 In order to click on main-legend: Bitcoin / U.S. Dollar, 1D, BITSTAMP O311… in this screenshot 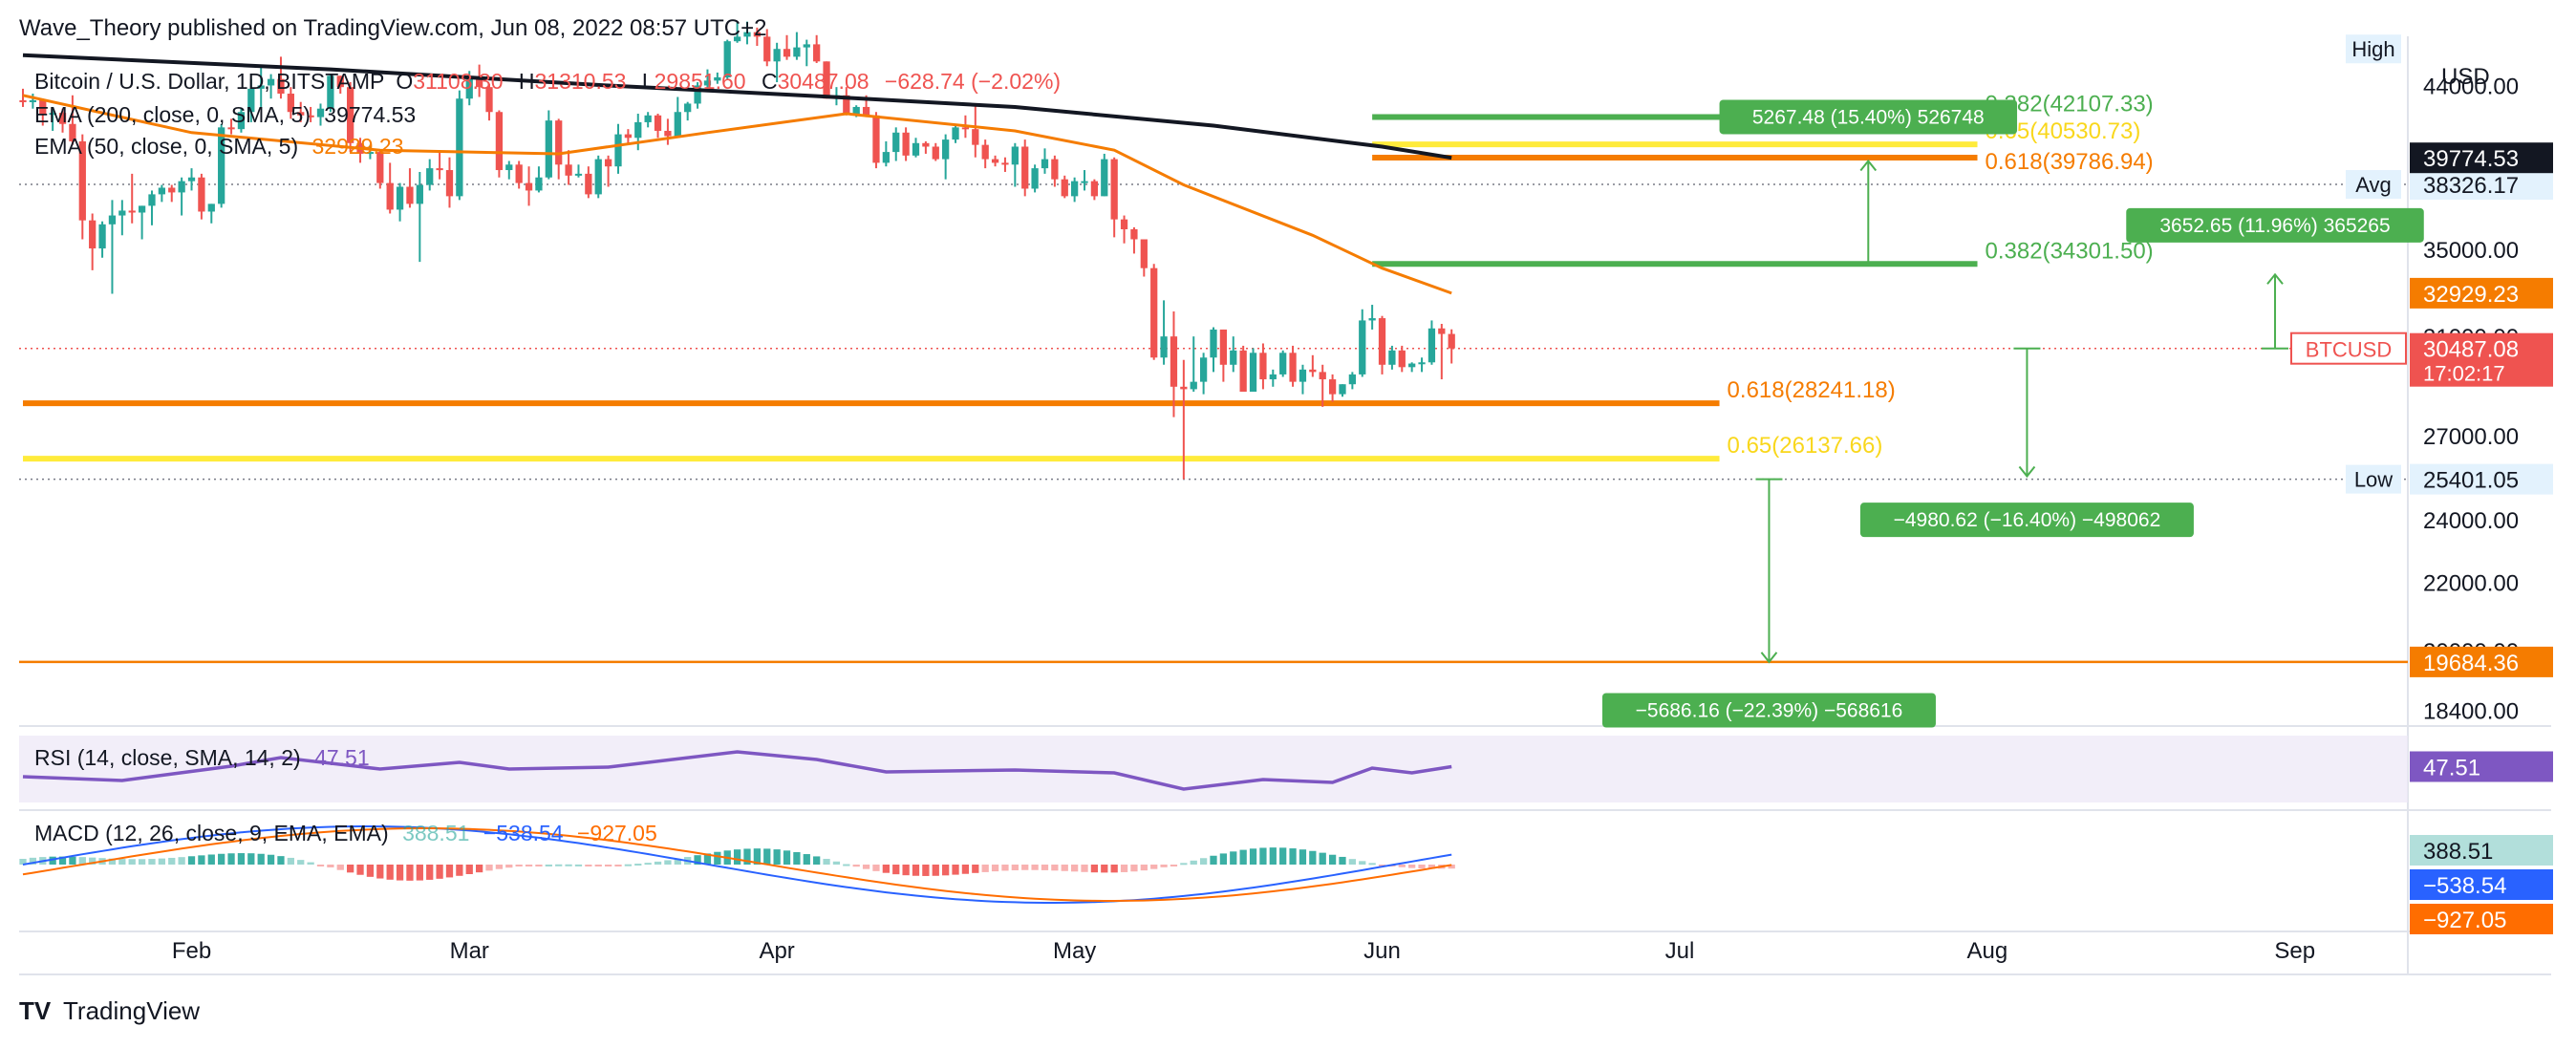, I will do `click(547, 114)`.